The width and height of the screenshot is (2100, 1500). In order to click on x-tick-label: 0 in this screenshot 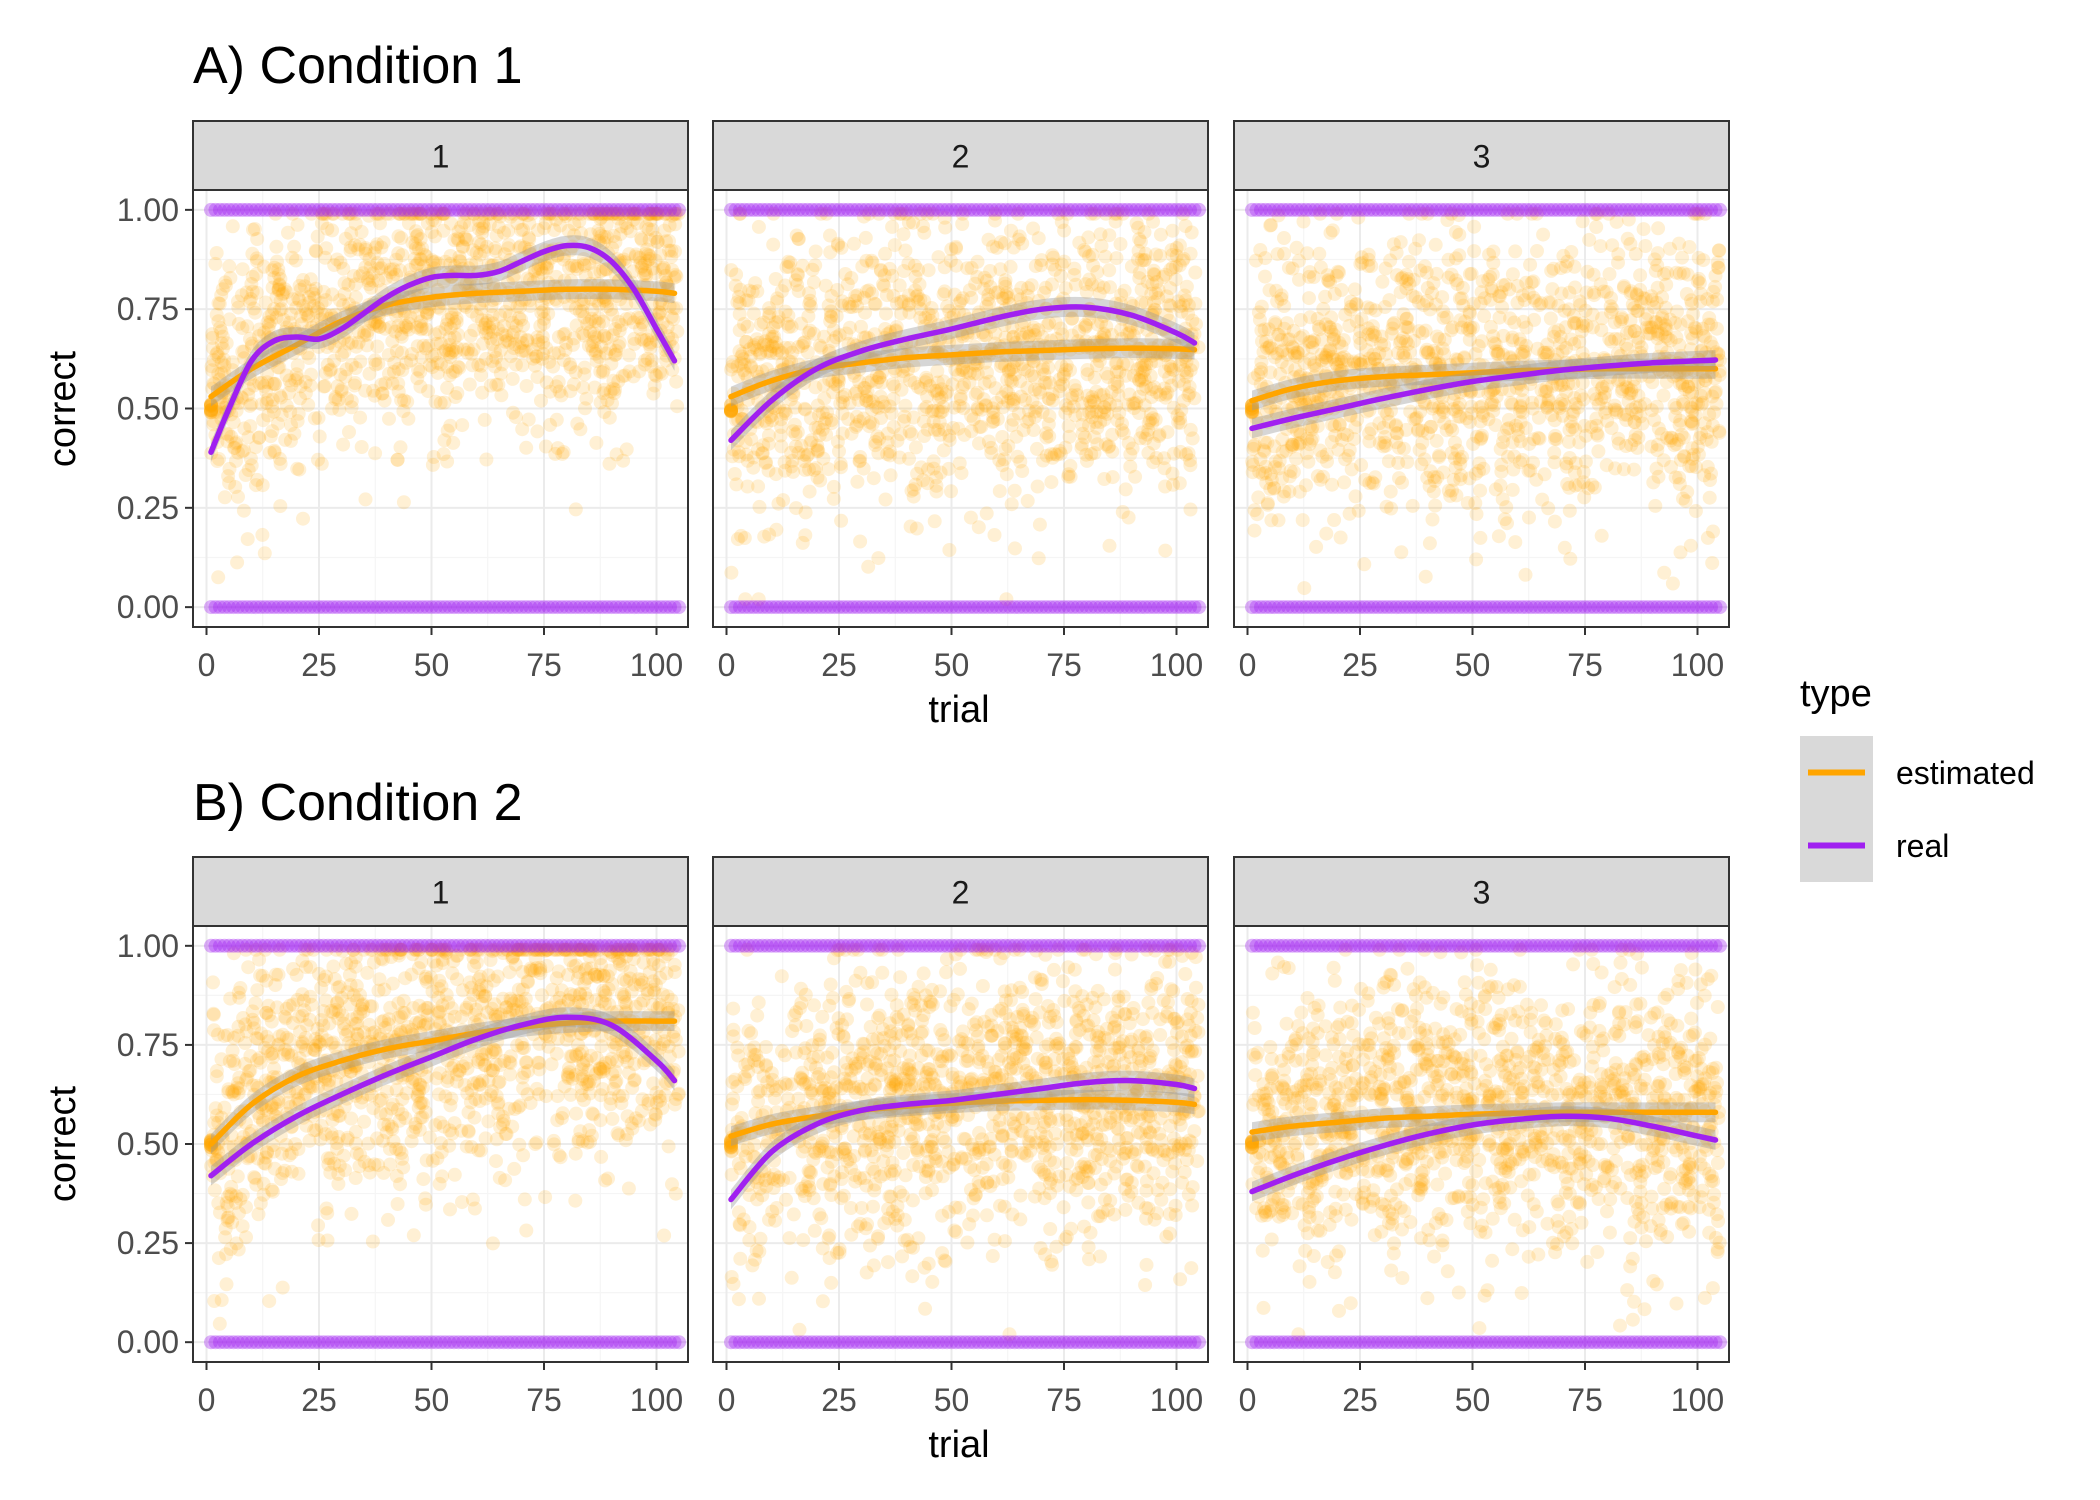, I will do `click(207, 665)`.